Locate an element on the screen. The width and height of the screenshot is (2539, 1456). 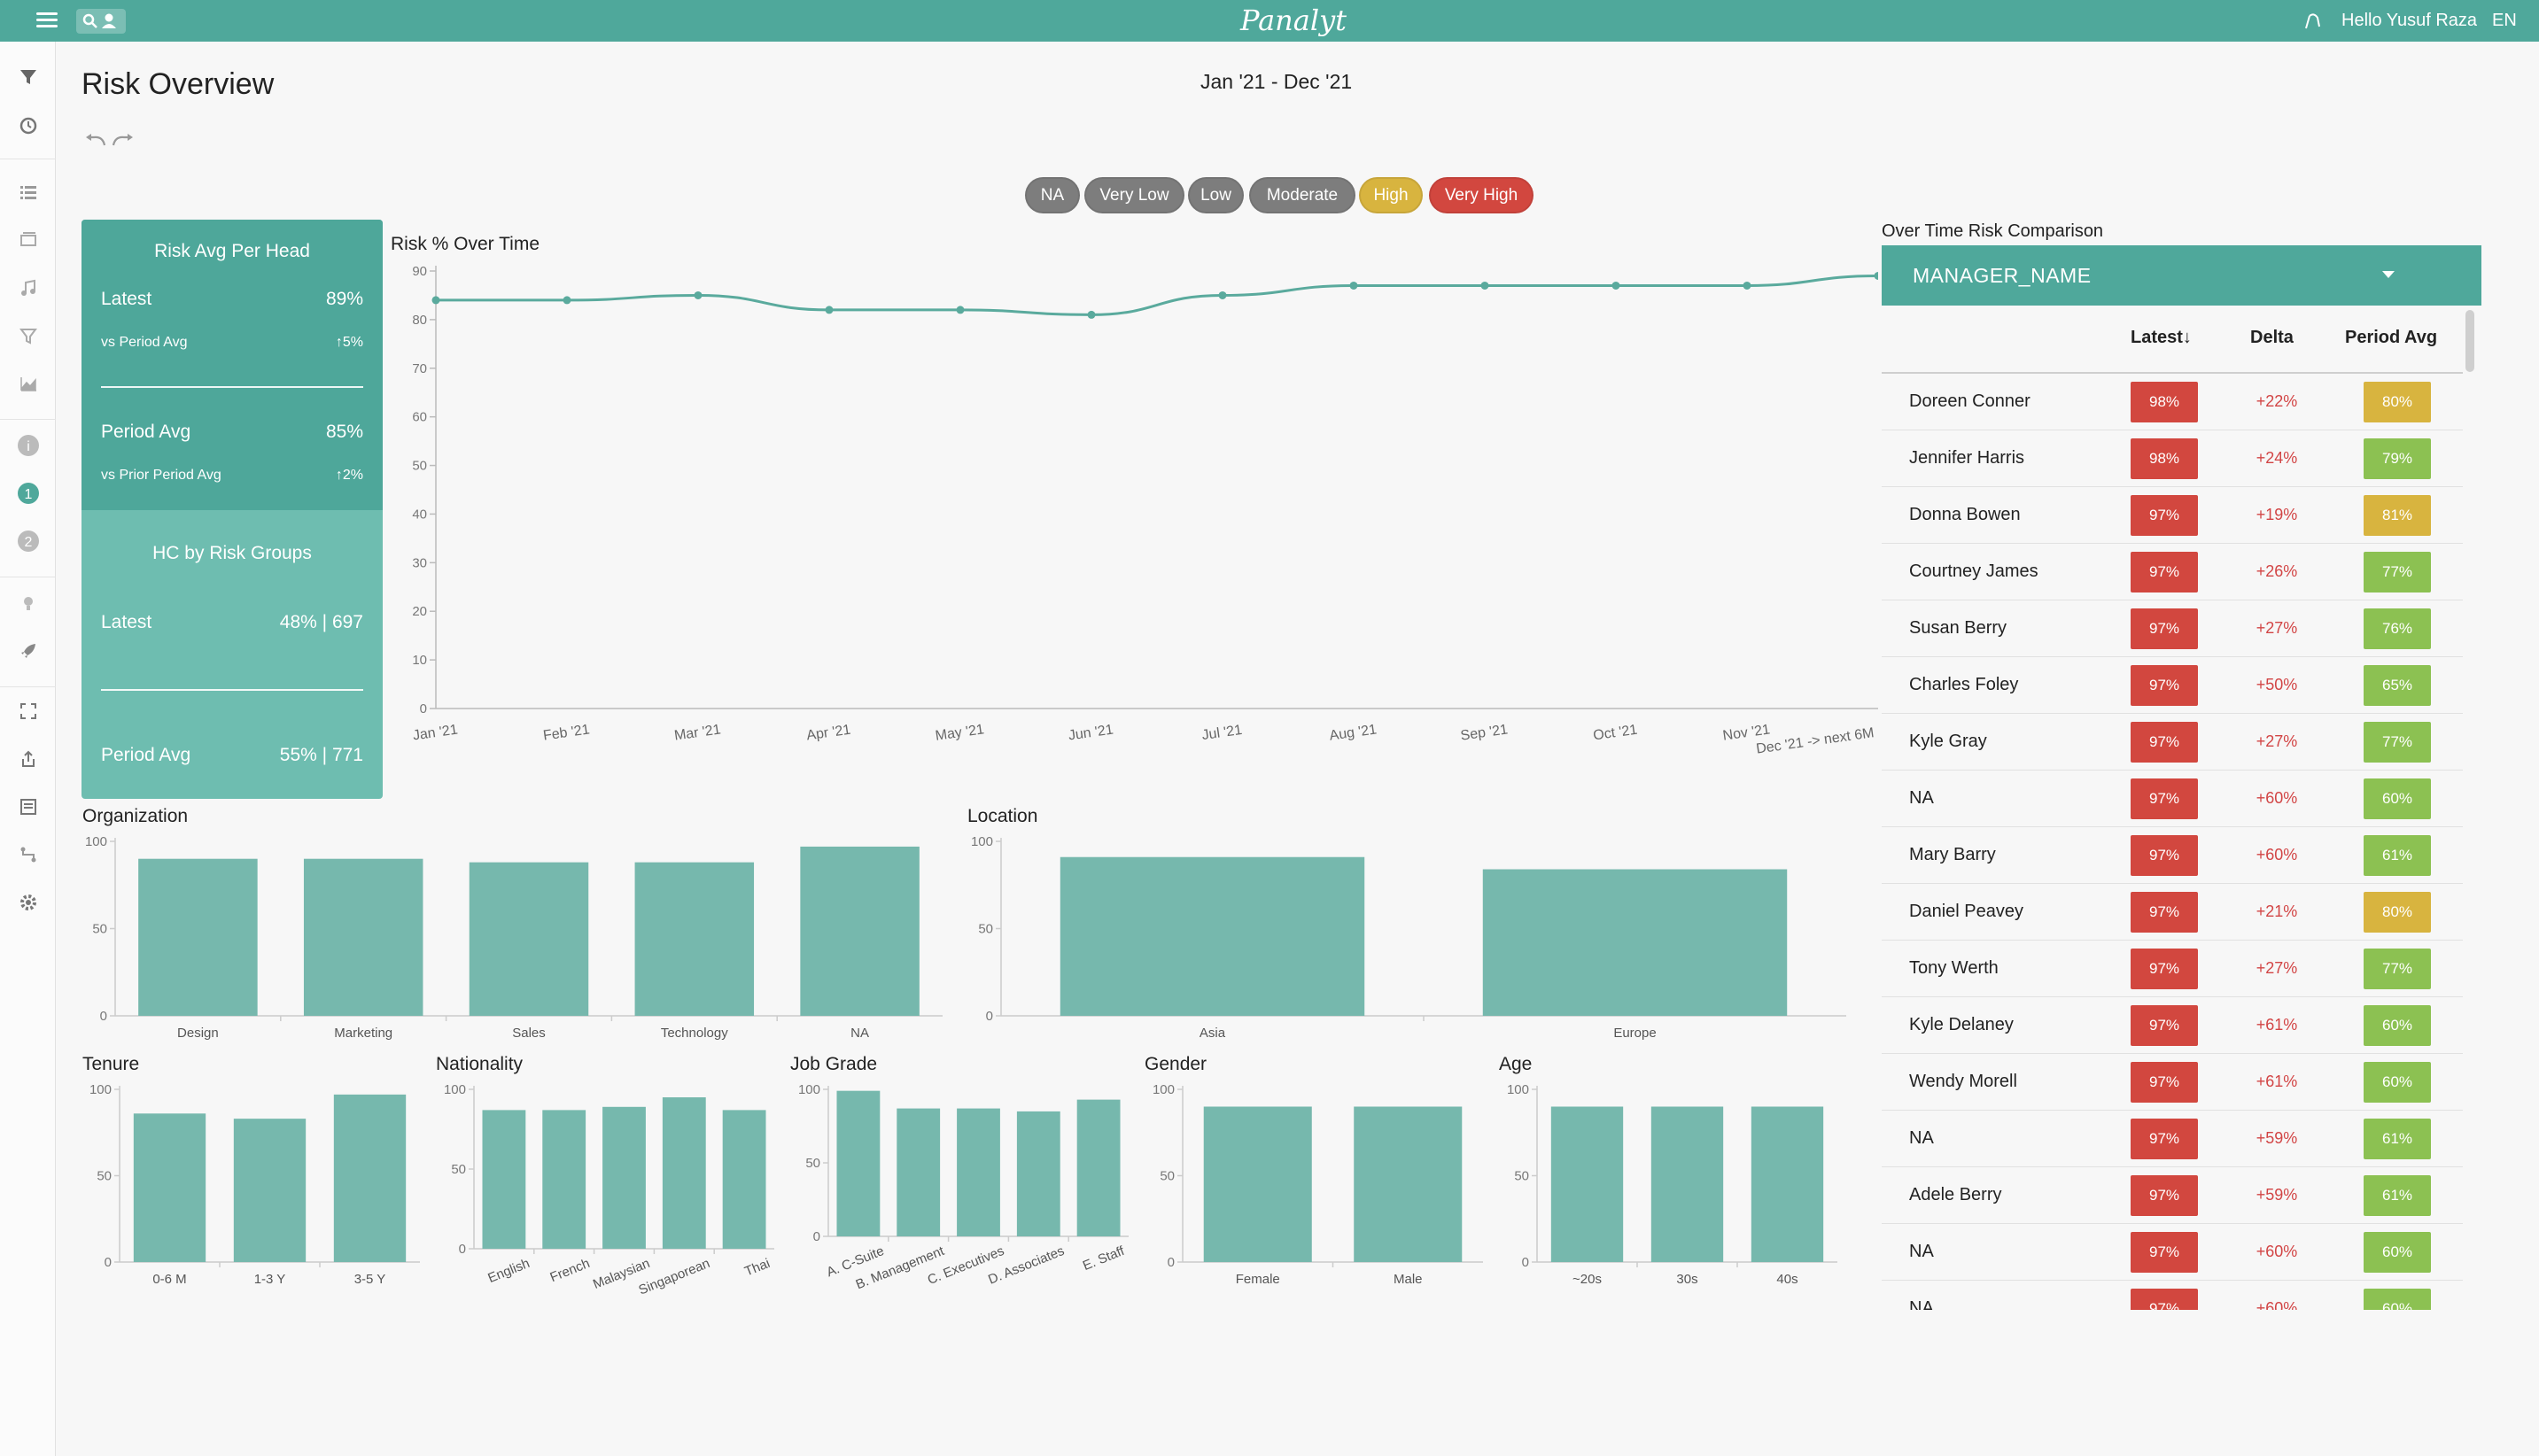
table-row: Kyle Delaney 97% +61% 60% is located at coordinates (2172, 1025).